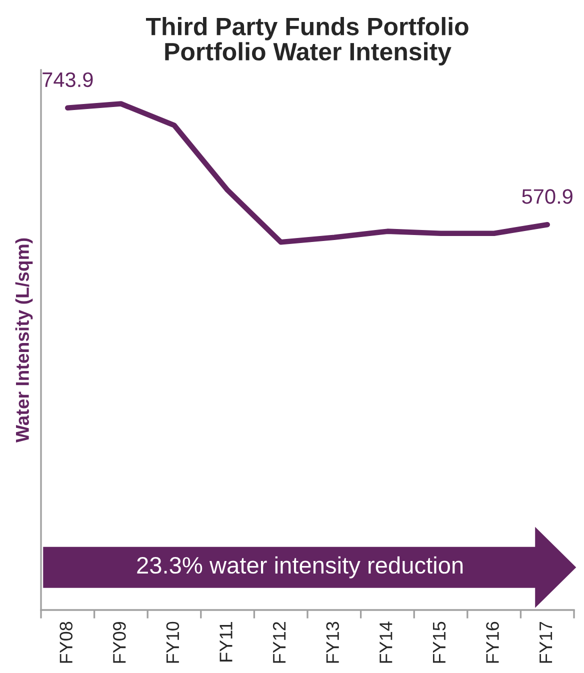 The height and width of the screenshot is (673, 584). What do you see at coordinates (24, 340) in the screenshot?
I see `y-axis-title: Water Intensity (L/sqm)` at bounding box center [24, 340].